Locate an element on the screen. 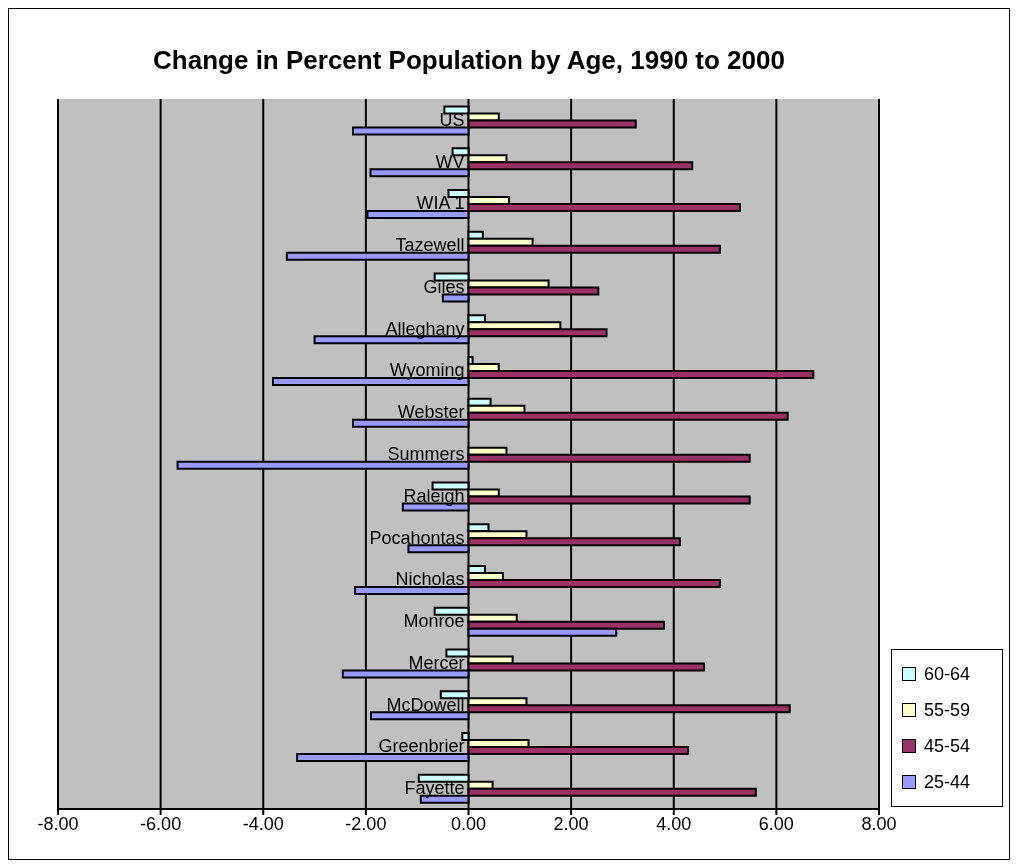 The image size is (1016, 867). legend-label: 45-54 is located at coordinates (947, 746).